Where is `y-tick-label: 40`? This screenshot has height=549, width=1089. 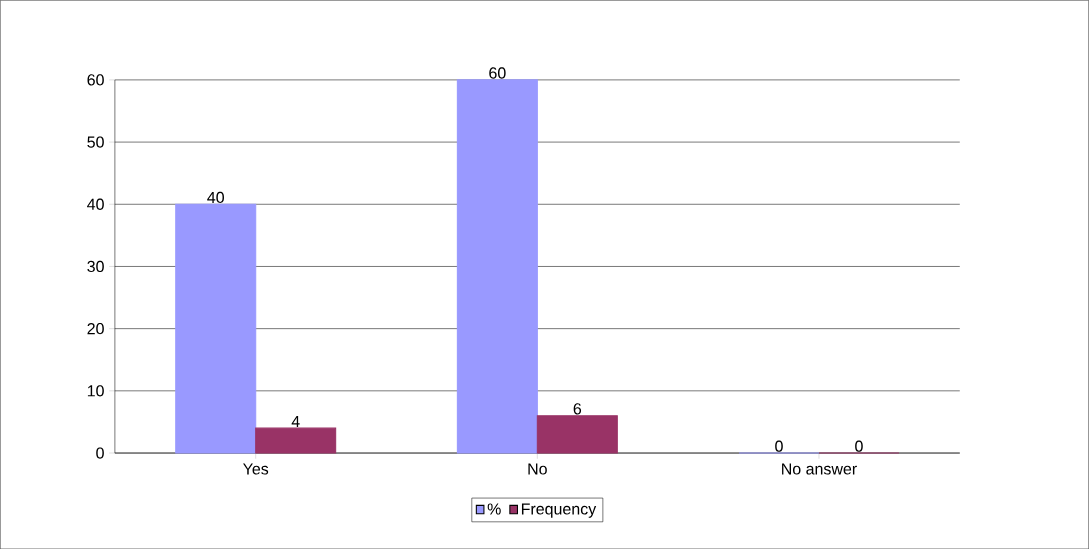 y-tick-label: 40 is located at coordinates (95, 204).